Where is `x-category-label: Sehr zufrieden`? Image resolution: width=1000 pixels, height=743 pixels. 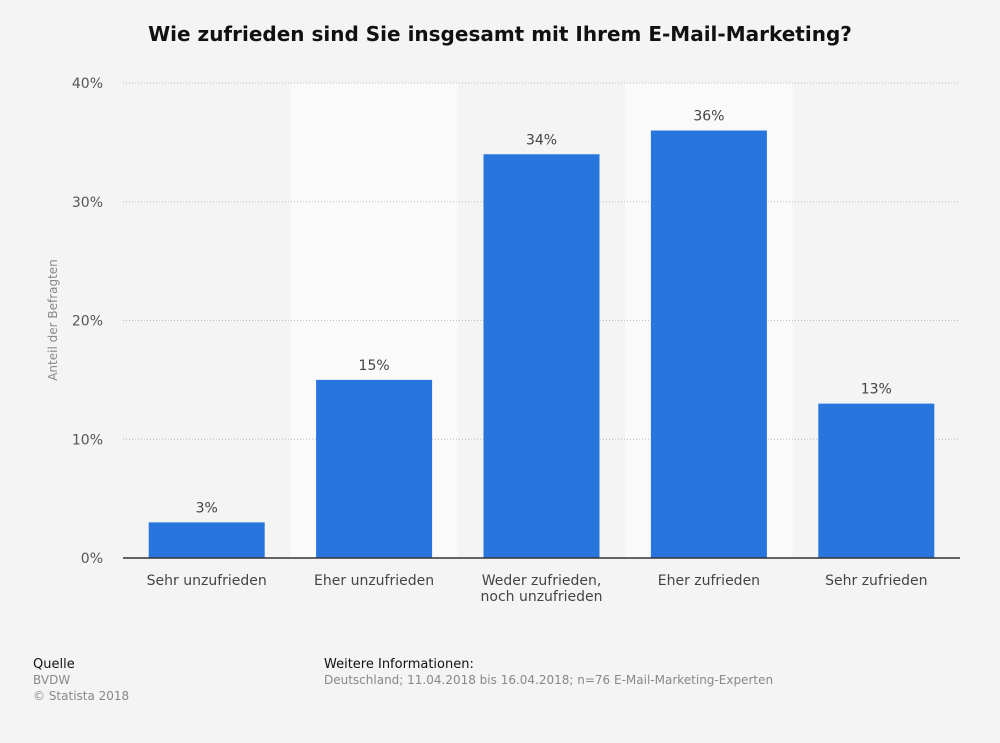
x-category-label: Sehr zufrieden is located at coordinates (876, 581).